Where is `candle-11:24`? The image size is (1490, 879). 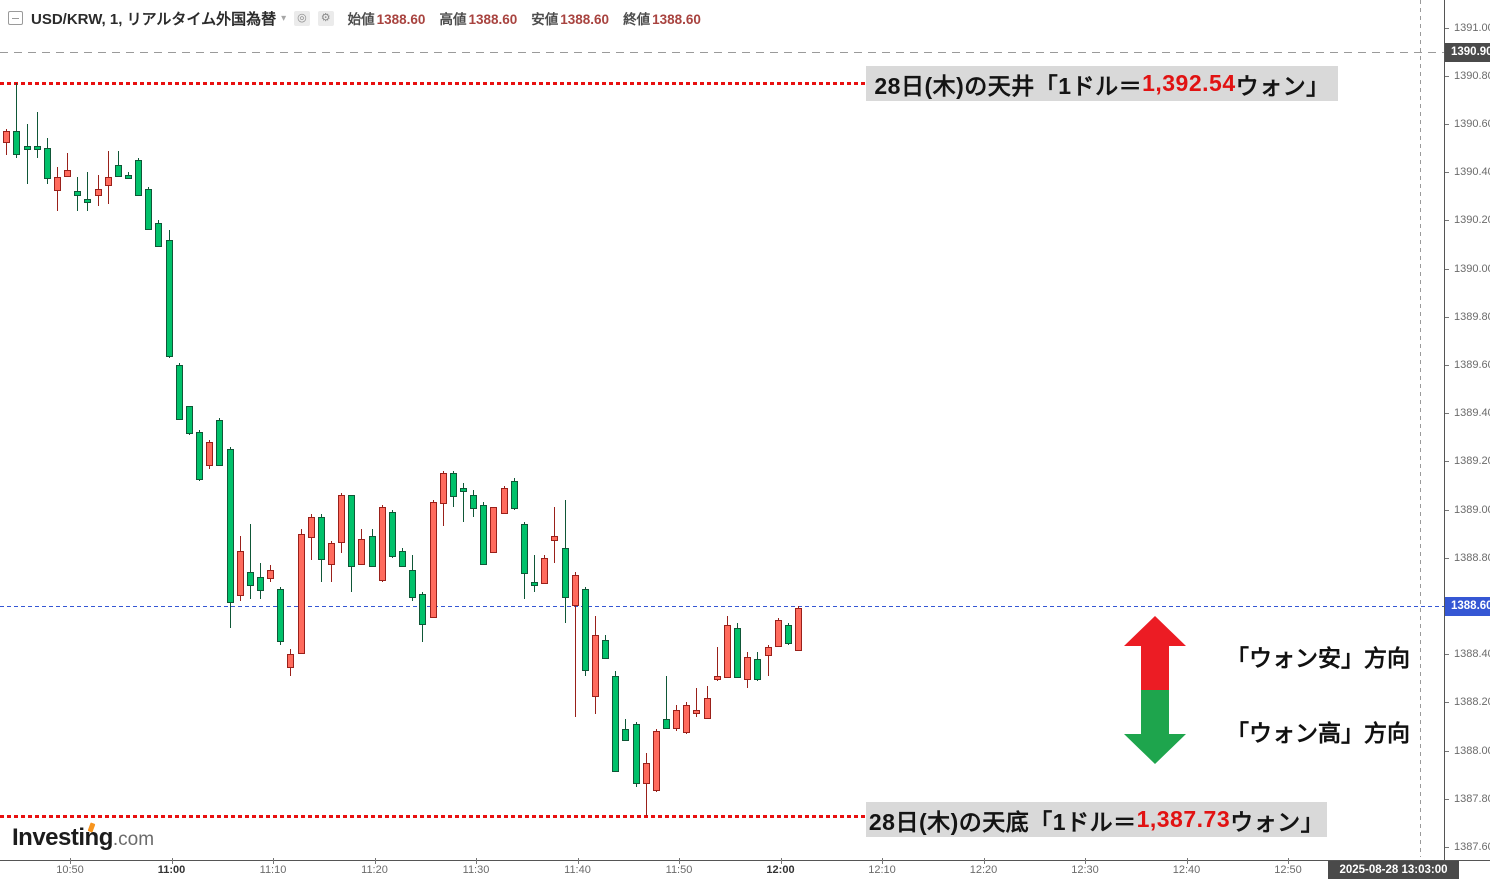 candle-11:24 is located at coordinates (413, 584).